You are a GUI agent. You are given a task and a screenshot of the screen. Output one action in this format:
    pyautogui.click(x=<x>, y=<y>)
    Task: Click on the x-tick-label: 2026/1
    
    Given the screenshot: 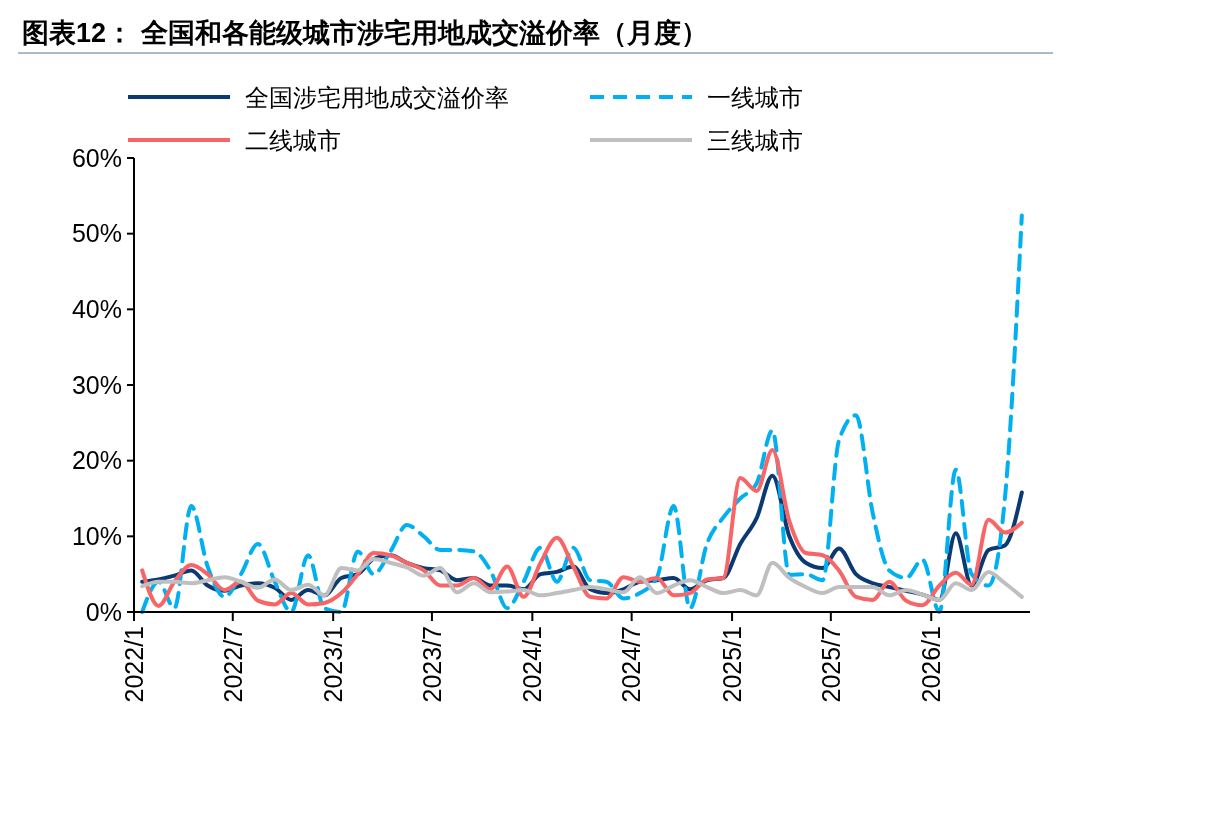 What is the action you would take?
    pyautogui.click(x=930, y=664)
    